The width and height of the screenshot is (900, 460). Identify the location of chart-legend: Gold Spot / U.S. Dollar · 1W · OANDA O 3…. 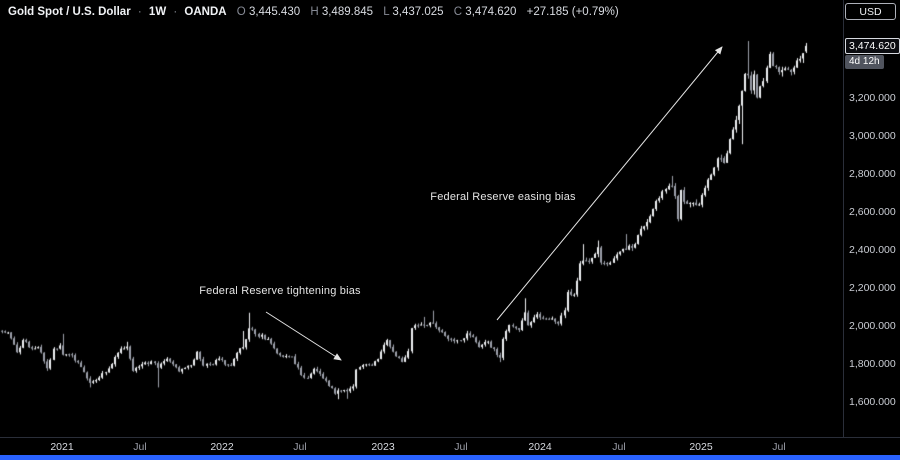
(313, 12).